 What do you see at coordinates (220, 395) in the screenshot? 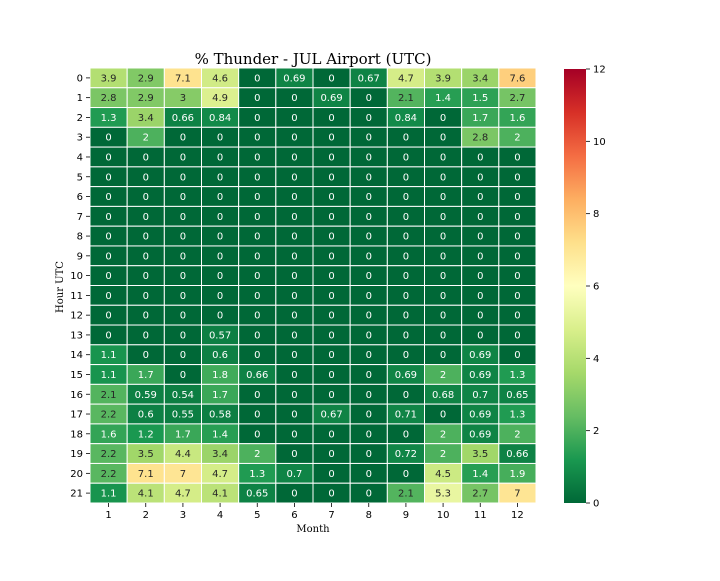
I see `cell-value-label: 1.7` at bounding box center [220, 395].